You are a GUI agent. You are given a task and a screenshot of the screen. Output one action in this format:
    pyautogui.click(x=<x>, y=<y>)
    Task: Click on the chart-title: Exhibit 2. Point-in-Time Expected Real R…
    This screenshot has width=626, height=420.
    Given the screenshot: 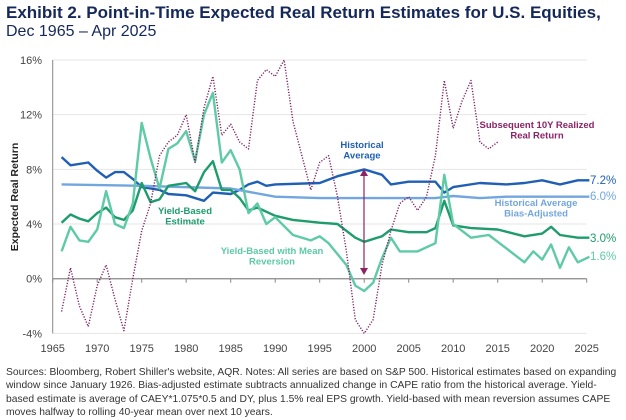 What is the action you would take?
    pyautogui.click(x=303, y=12)
    